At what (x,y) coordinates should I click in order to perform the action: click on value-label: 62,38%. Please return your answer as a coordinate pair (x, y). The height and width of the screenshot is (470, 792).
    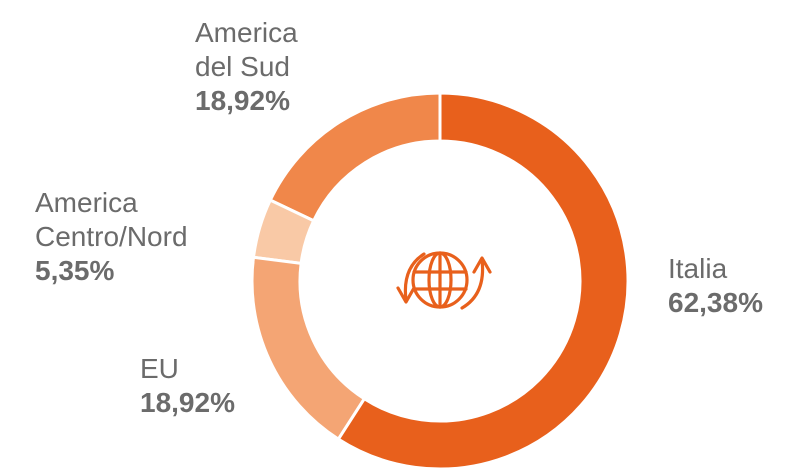
    Looking at the image, I should click on (715, 302).